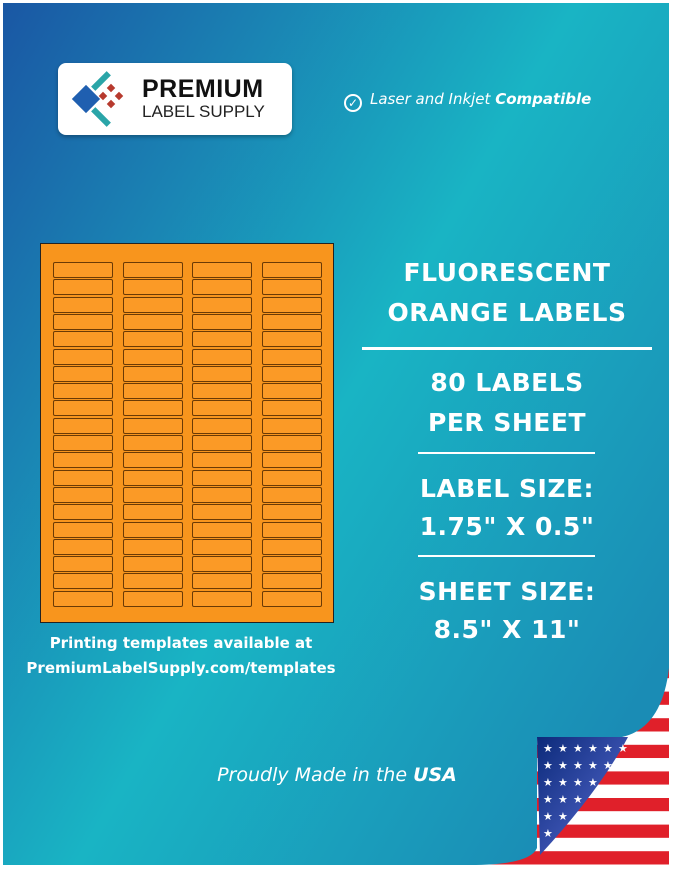 This screenshot has height=875, width=679. Describe the element at coordinates (507, 526) in the screenshot. I see `label-size-value: 1.75" X 0.5"` at that location.